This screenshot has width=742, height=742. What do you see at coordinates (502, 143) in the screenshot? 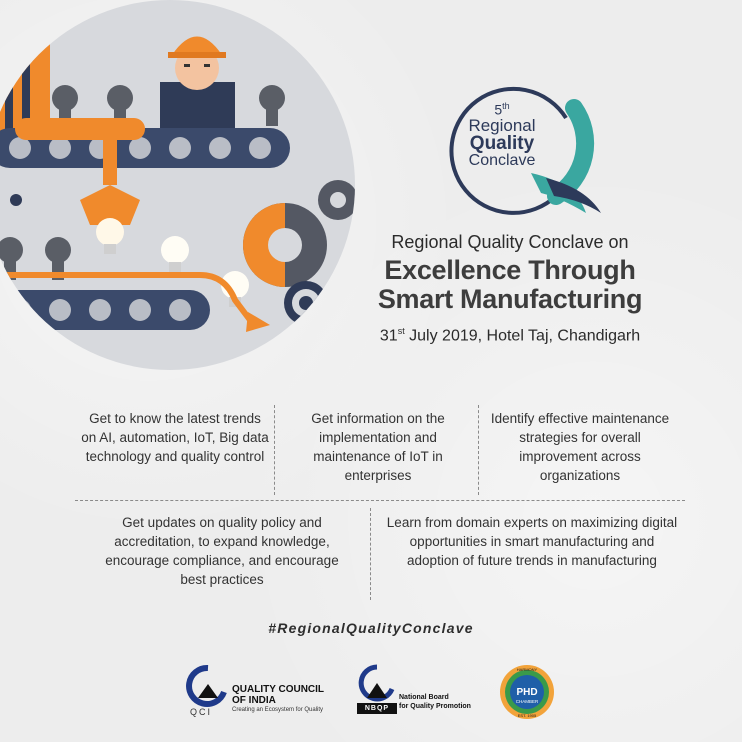
I see `logo-line-quality: Quality` at bounding box center [502, 143].